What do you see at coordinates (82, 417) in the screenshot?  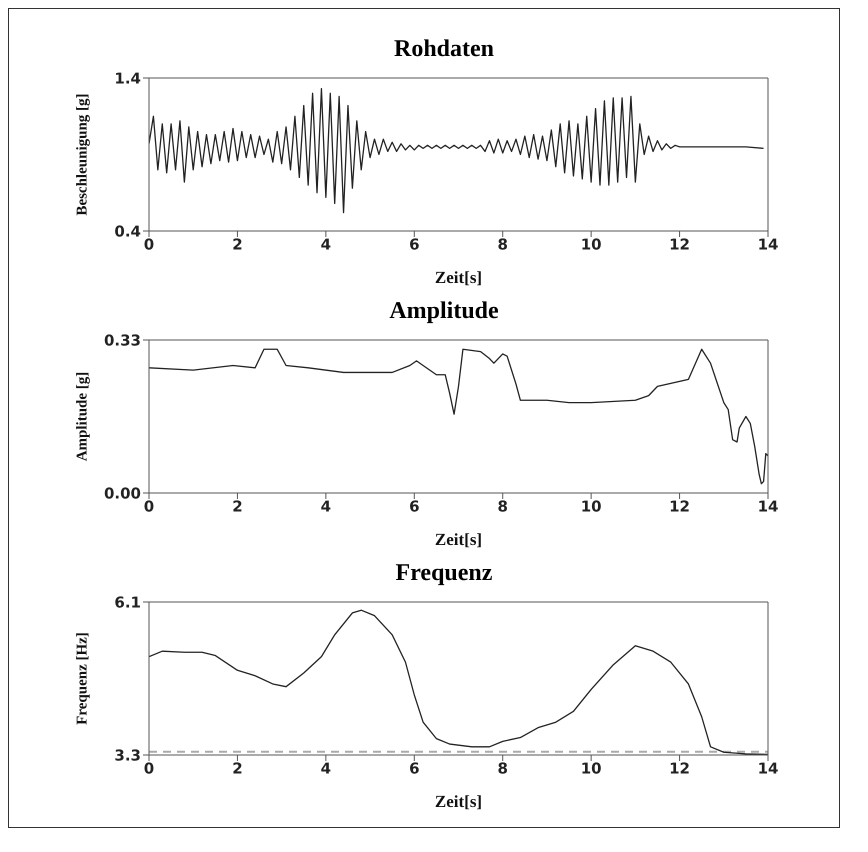 I see `y-axis-title: Amplitude [g]` at bounding box center [82, 417].